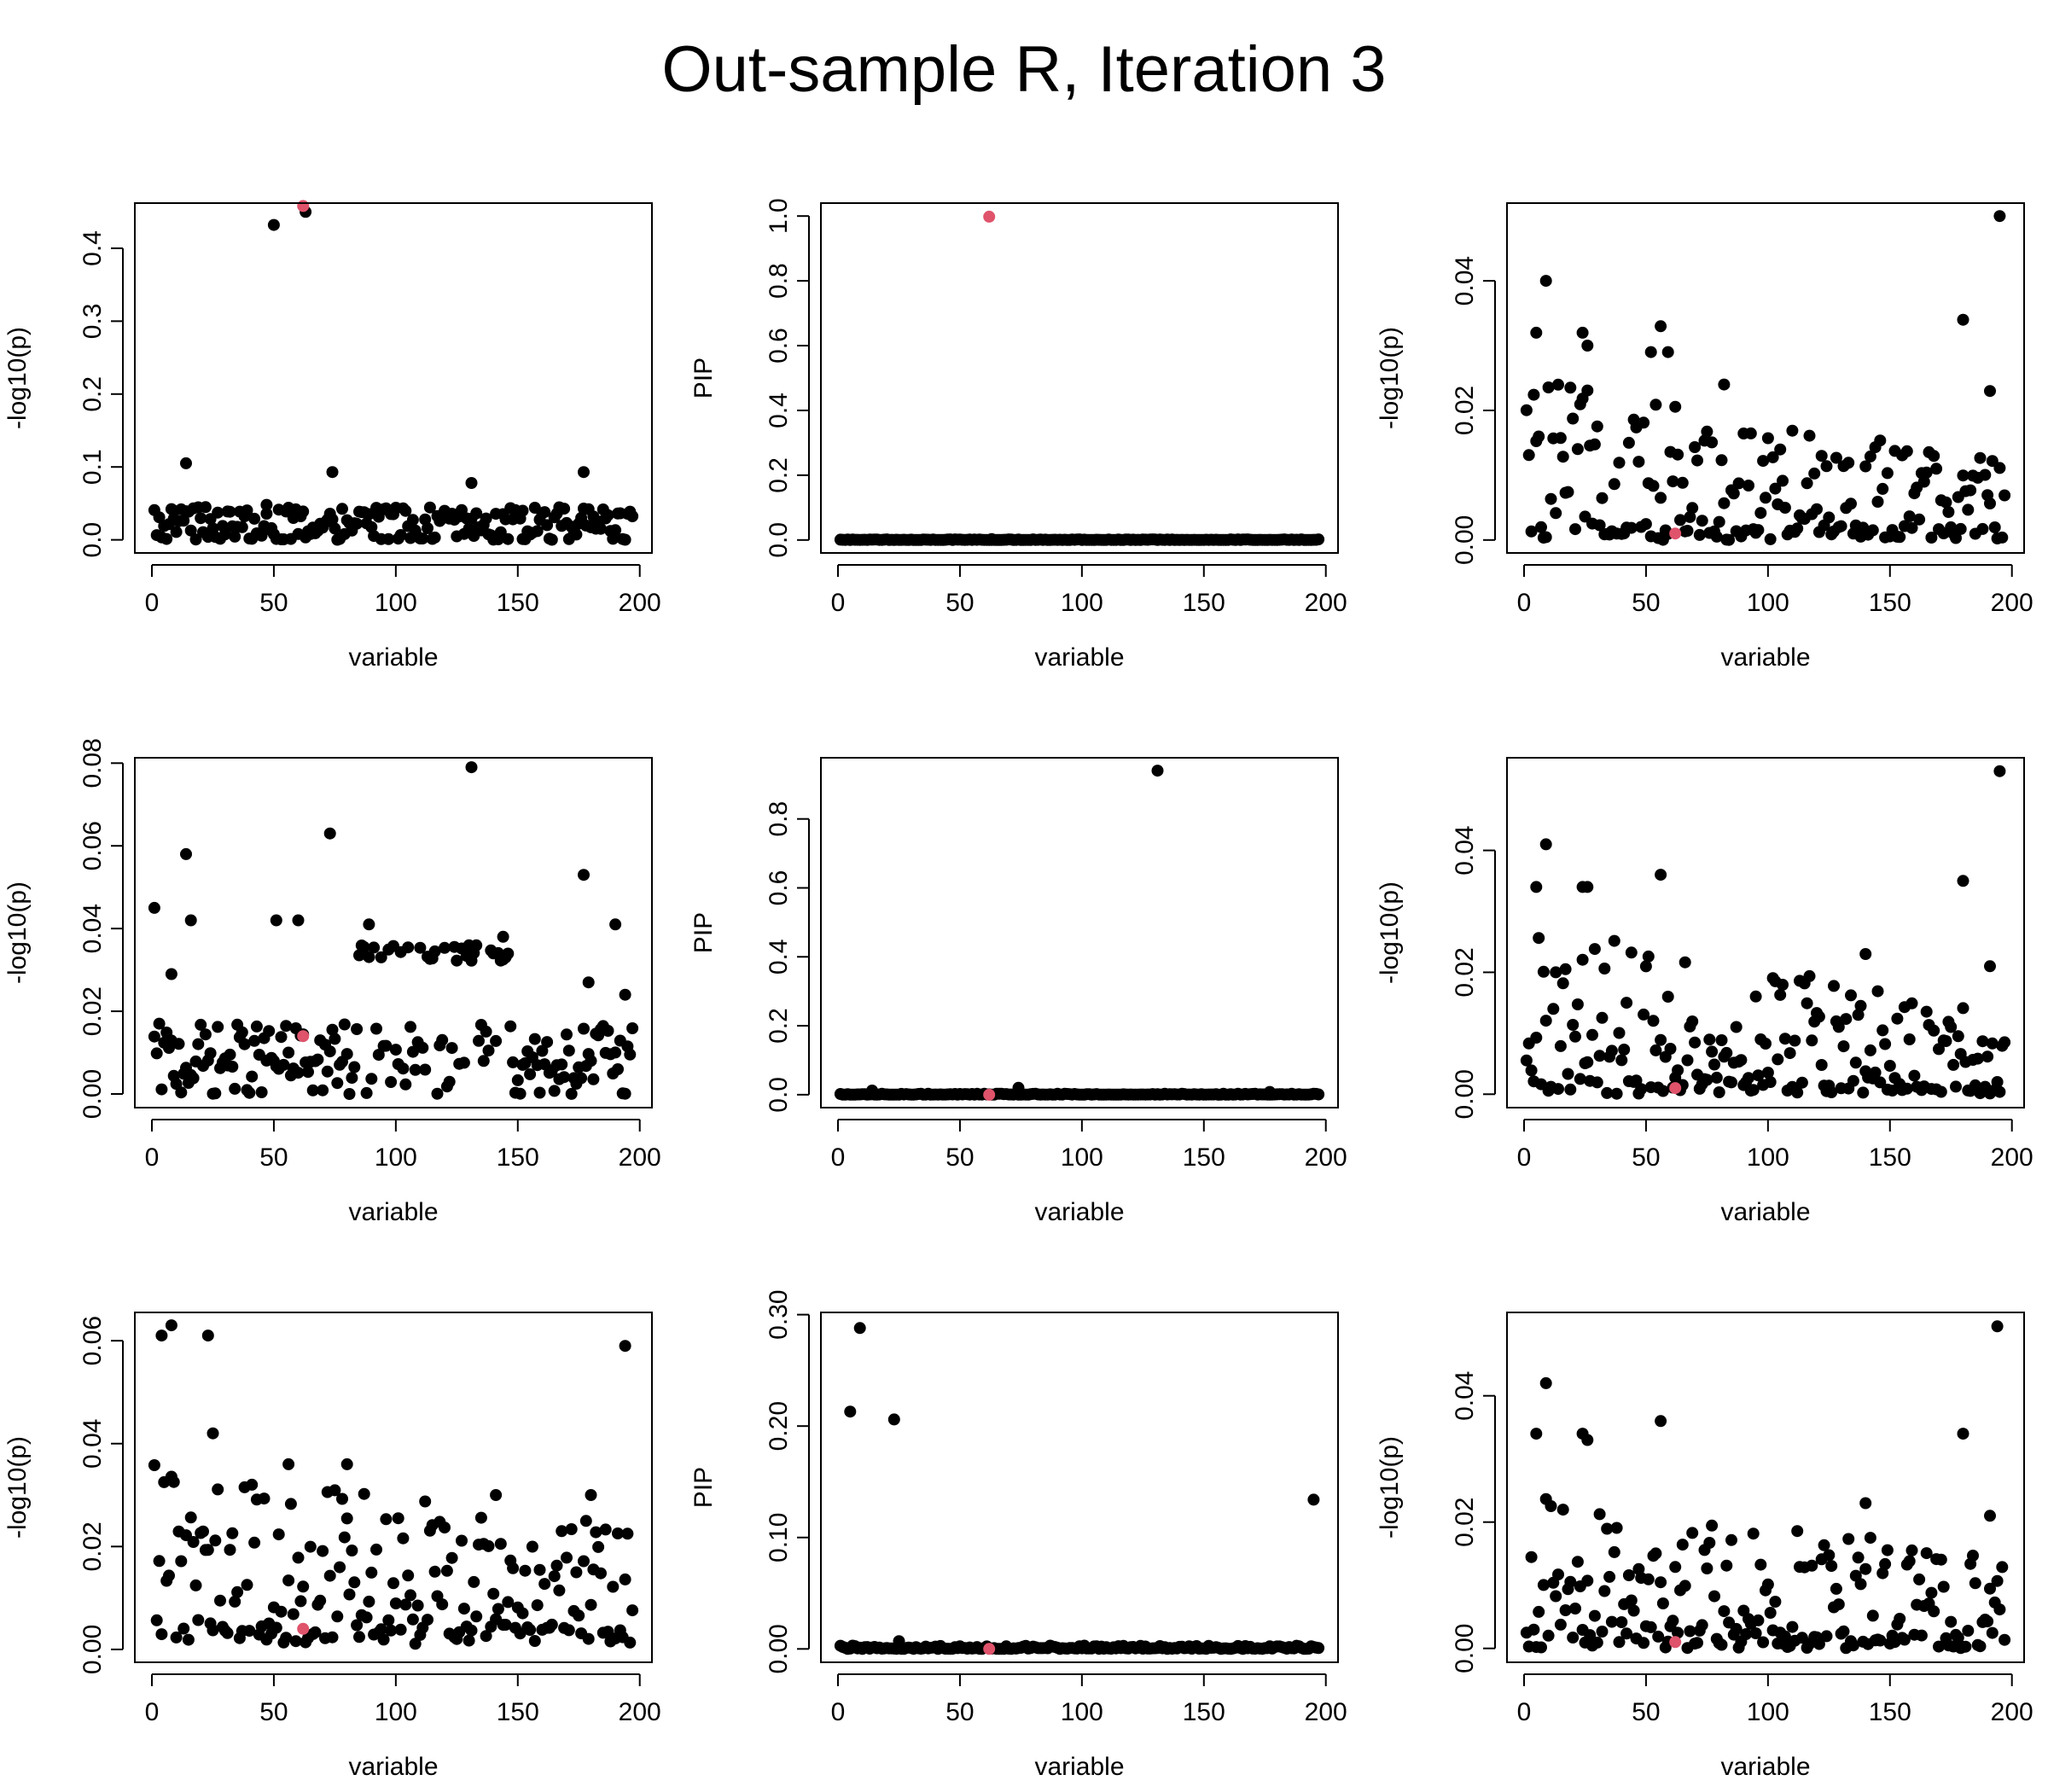  What do you see at coordinates (1018, 992) in the screenshot?
I see `panel-5: 0 50 100 150 200 variable 0.0 0.2 0.4 0.6 0.8 PIP` at bounding box center [1018, 992].